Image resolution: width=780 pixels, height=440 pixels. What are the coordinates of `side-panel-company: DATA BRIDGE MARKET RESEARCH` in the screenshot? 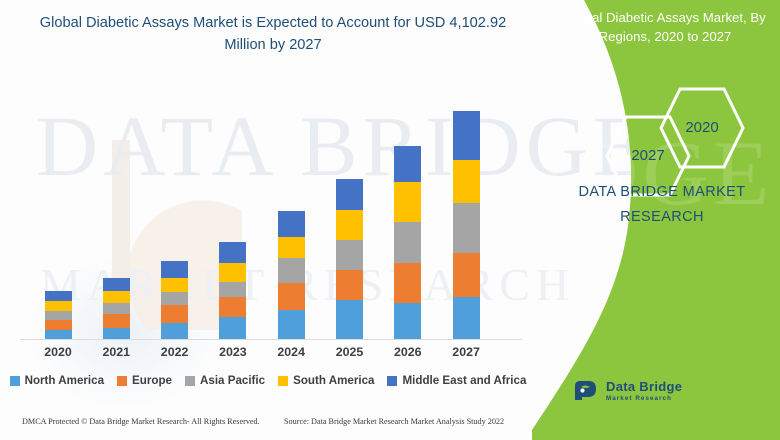 It's located at (662, 204).